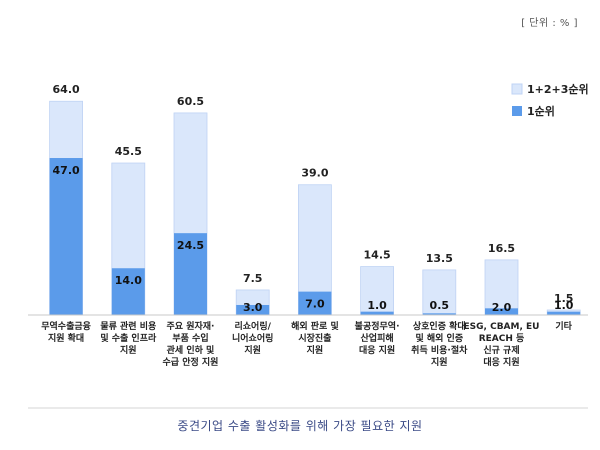 The width and height of the screenshot is (600, 450). Describe the element at coordinates (501, 248) in the screenshot. I see `data-label-total-7: 16.5` at that location.